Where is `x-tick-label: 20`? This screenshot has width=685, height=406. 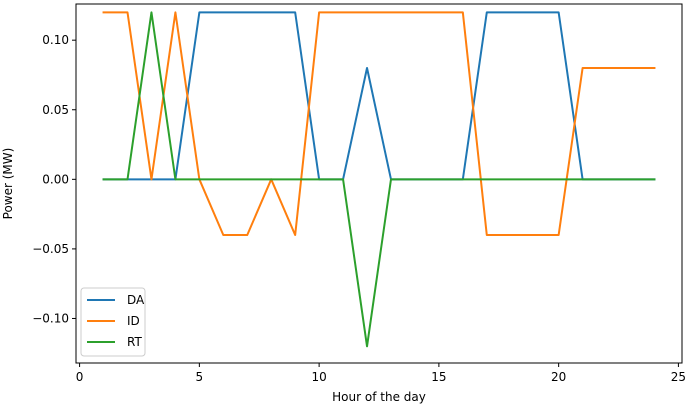 x-tick-label: 20 is located at coordinates (558, 377).